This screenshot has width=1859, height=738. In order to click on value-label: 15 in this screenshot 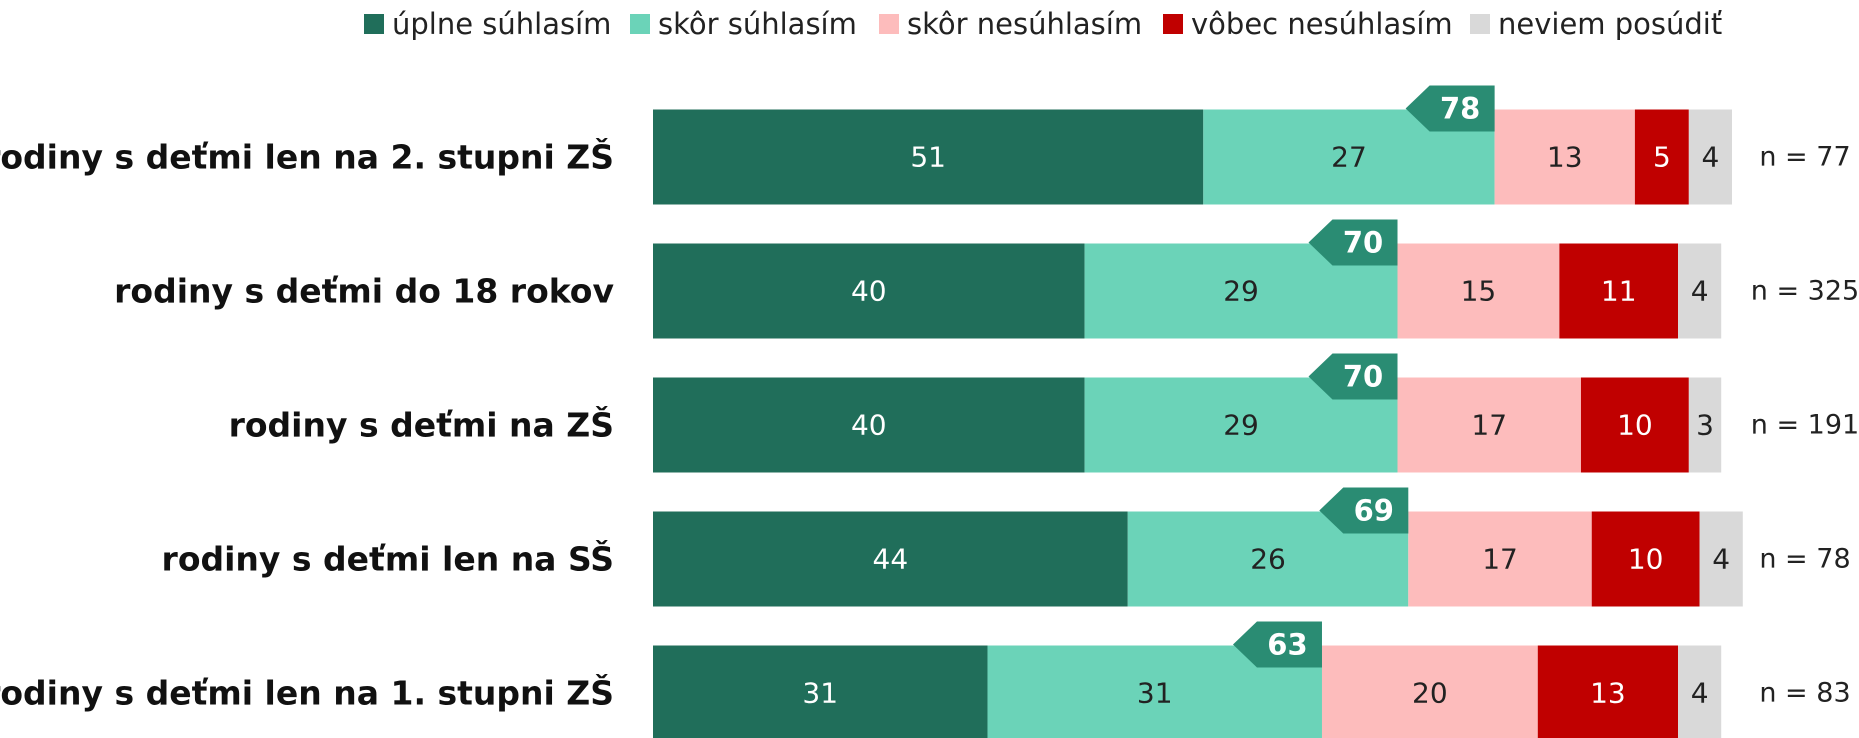, I will do `click(1479, 291)`.